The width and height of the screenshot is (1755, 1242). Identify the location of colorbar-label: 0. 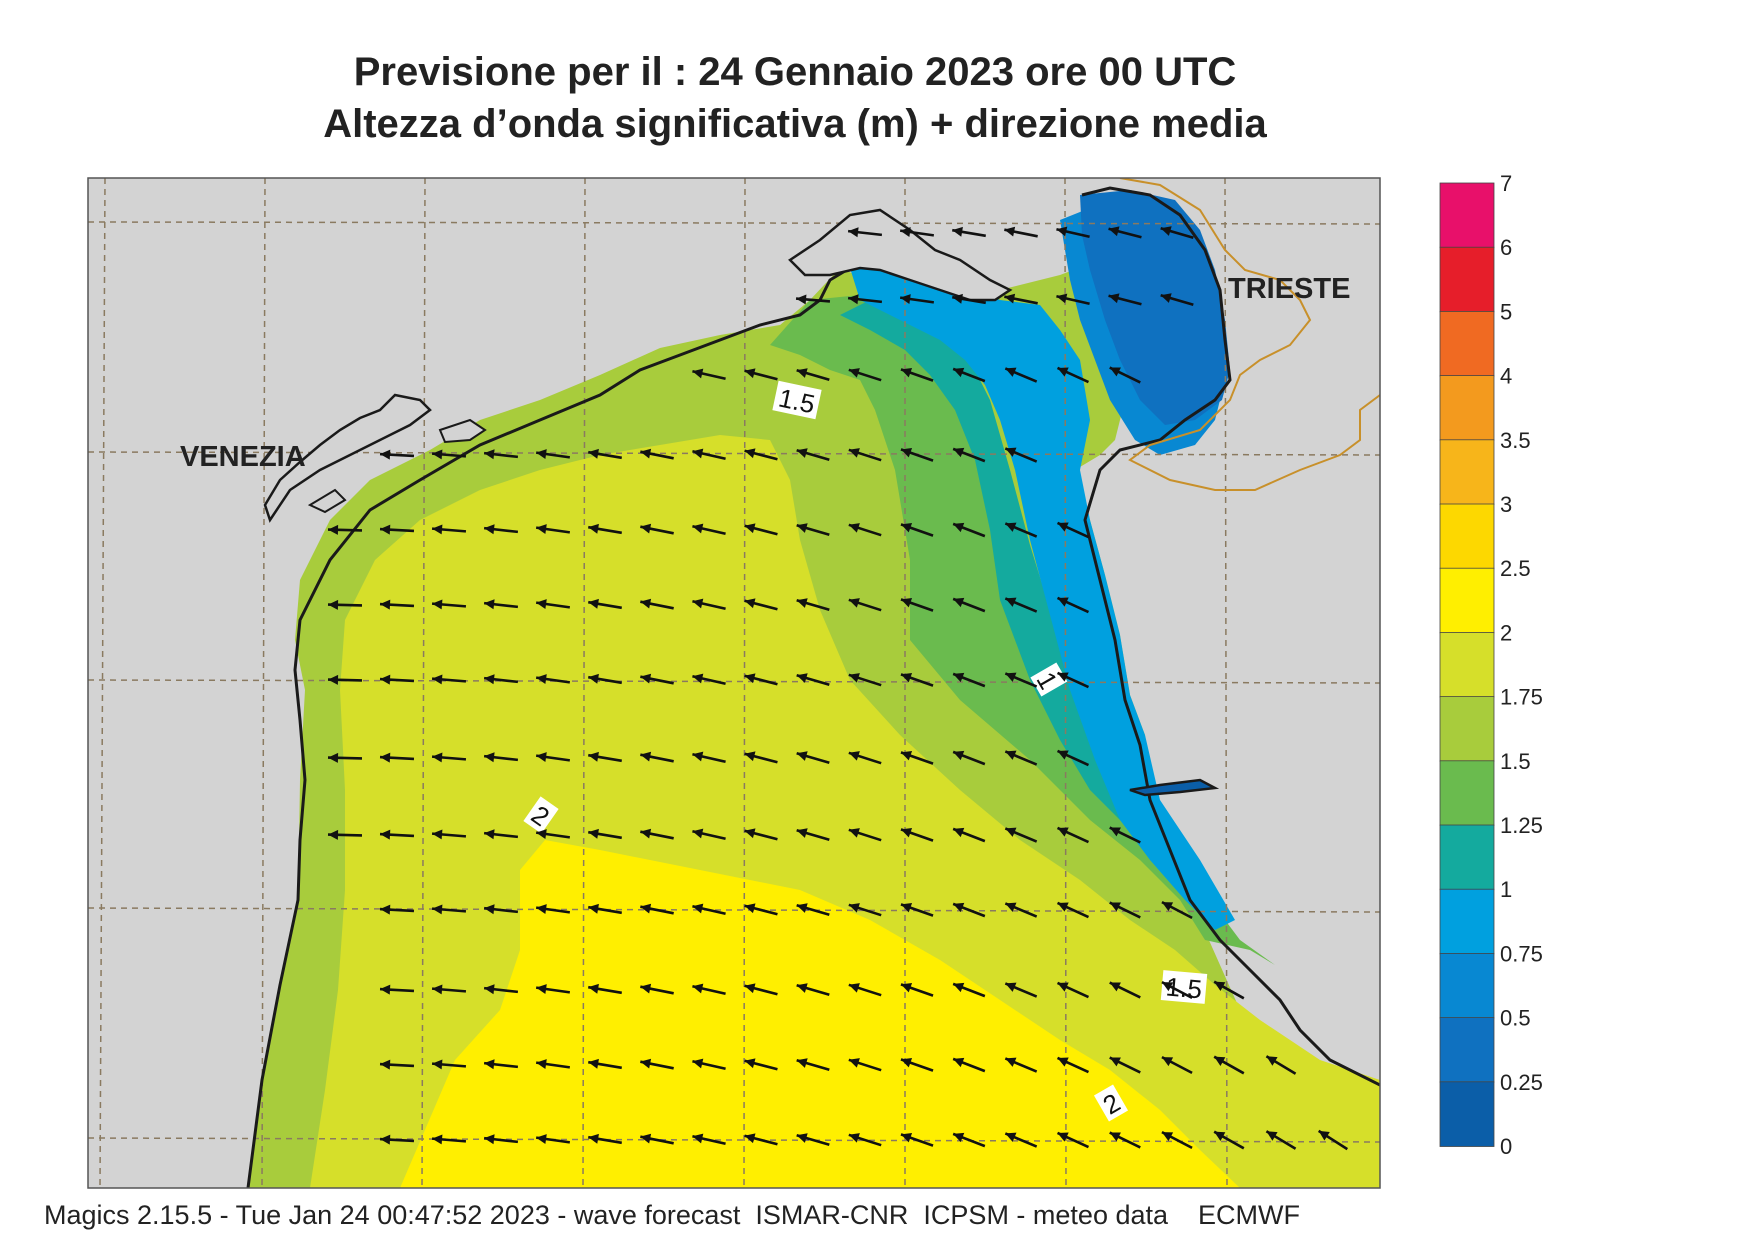
(1506, 1146).